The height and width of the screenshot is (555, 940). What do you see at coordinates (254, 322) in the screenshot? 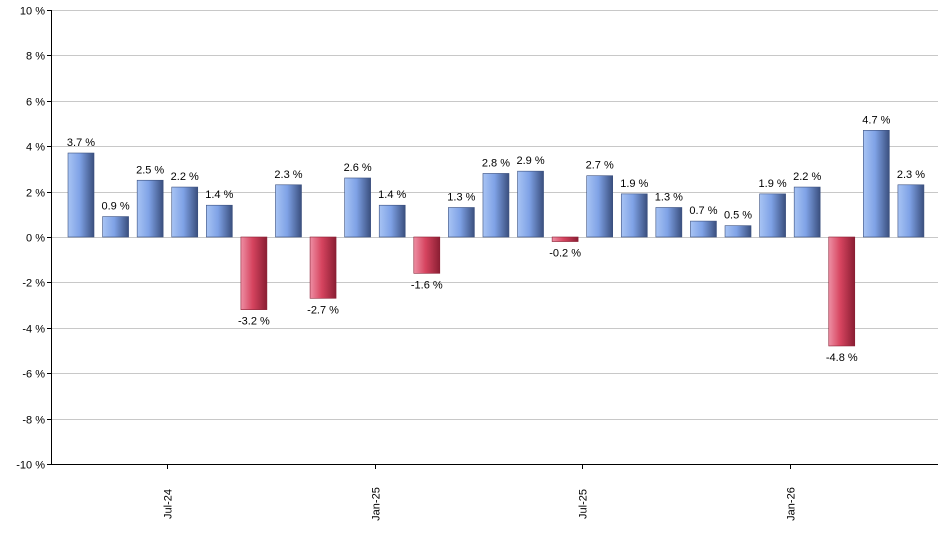
I see `data-label: -3.2 %` at bounding box center [254, 322].